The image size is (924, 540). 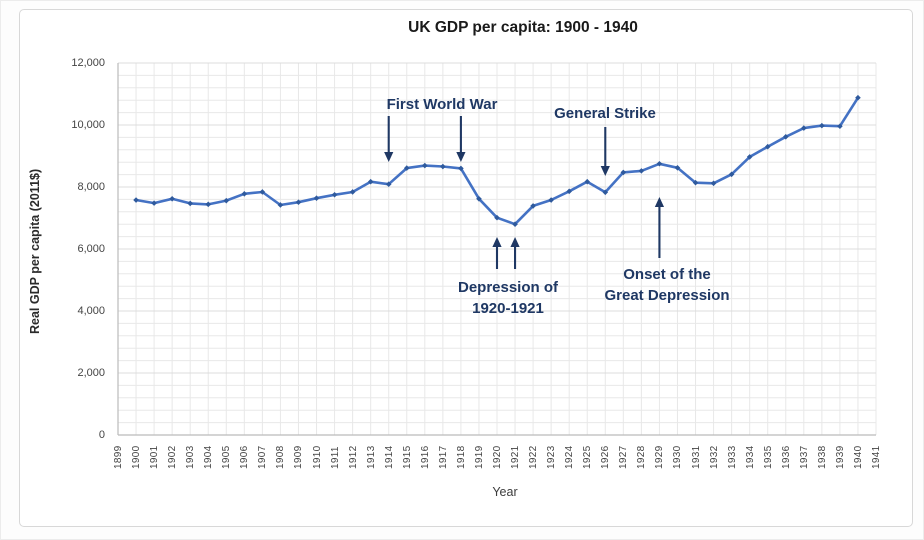 I want to click on annotation-first-world-war: First World War, so click(x=442, y=104).